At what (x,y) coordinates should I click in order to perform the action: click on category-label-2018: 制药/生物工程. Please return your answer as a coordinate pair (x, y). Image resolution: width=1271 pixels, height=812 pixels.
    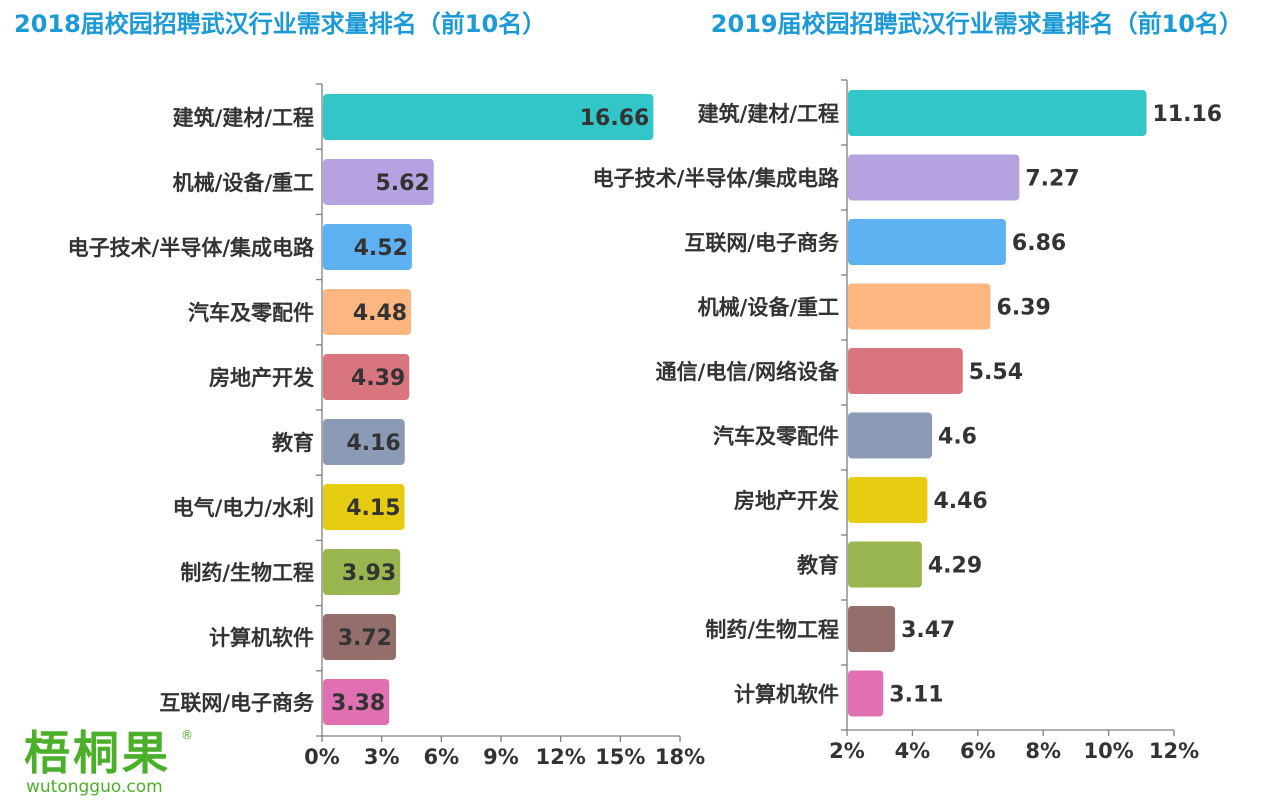
    Looking at the image, I should click on (247, 573).